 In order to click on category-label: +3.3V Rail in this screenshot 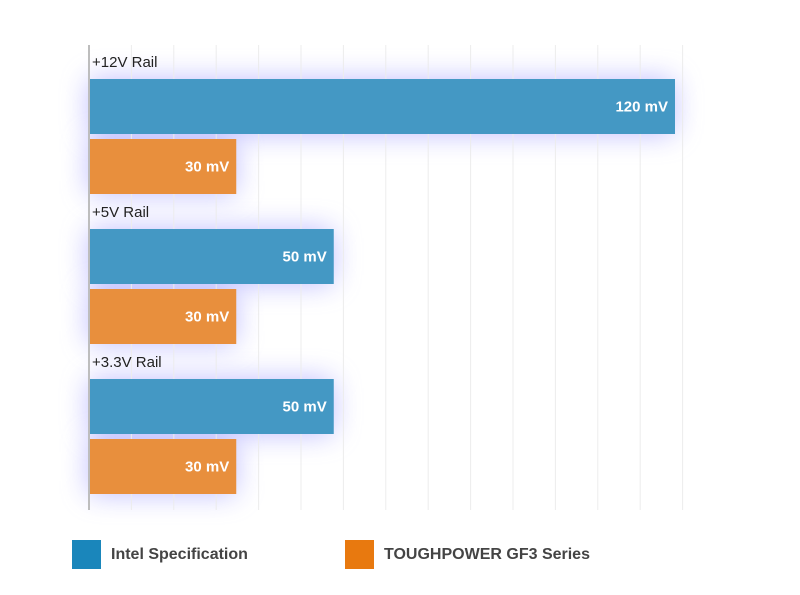, I will do `click(127, 362)`.